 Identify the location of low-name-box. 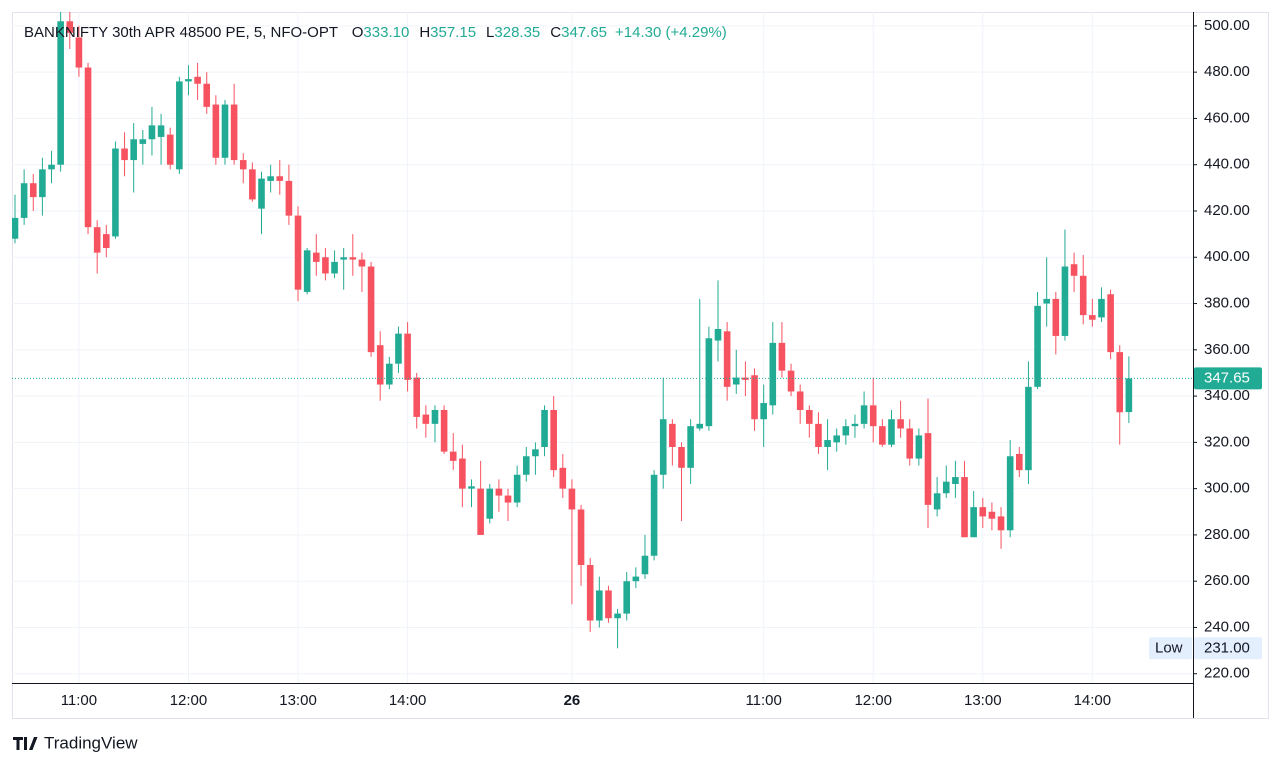
(1170, 648).